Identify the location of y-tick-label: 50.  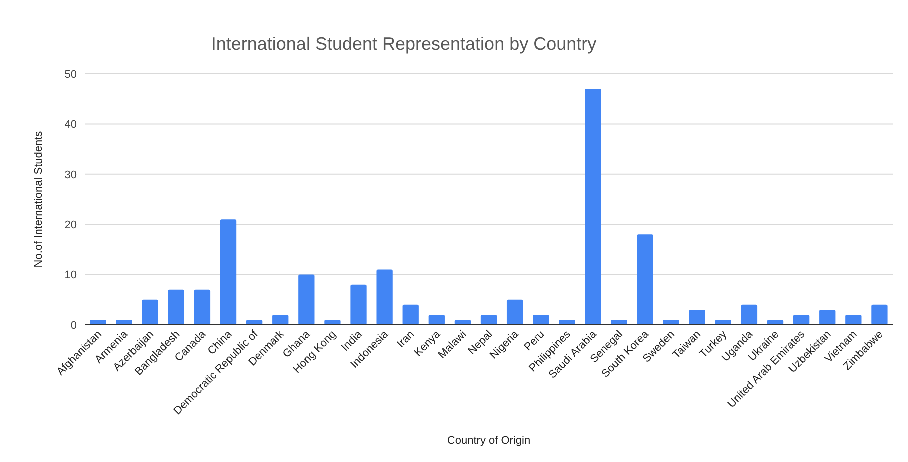
(70, 74).